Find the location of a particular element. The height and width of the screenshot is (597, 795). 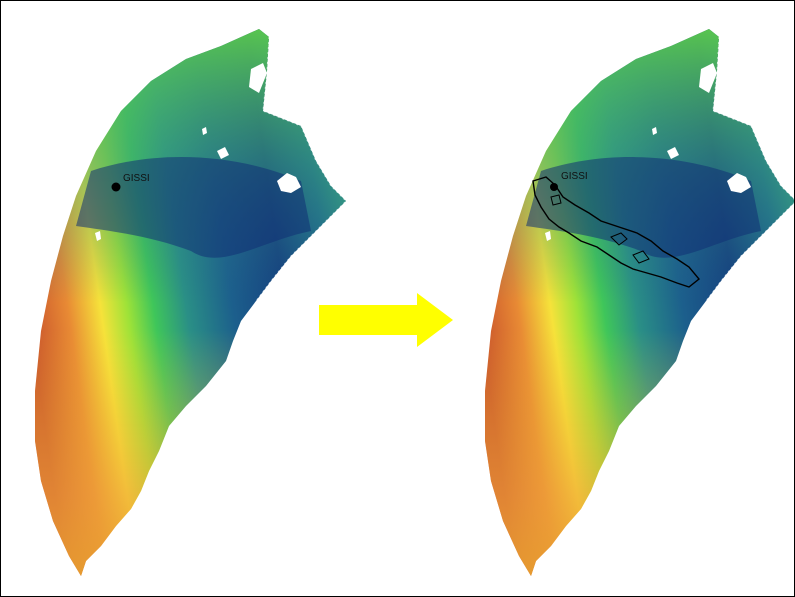

gissi-site-marker is located at coordinates (116, 187).